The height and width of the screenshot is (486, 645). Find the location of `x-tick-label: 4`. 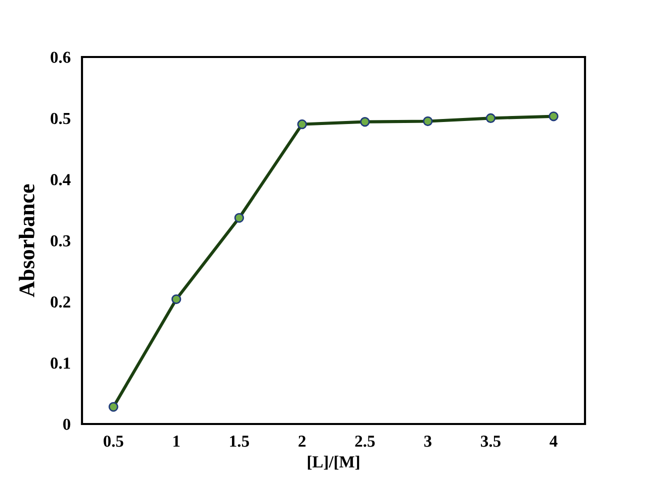

x-tick-label: 4 is located at coordinates (554, 441).